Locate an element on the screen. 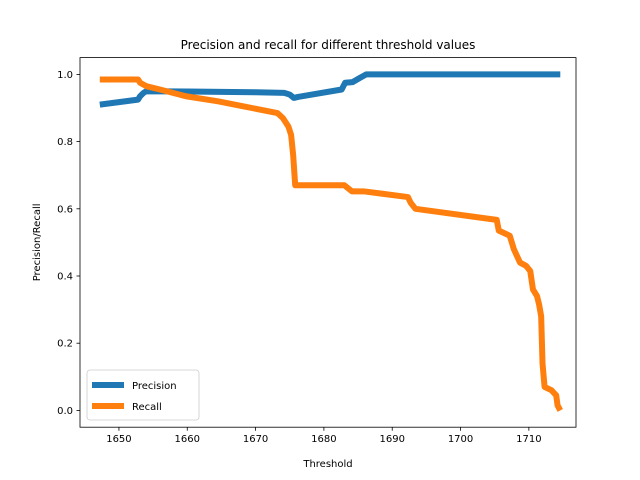 The height and width of the screenshot is (480, 640). x-tick-label: 1660 is located at coordinates (187, 439).